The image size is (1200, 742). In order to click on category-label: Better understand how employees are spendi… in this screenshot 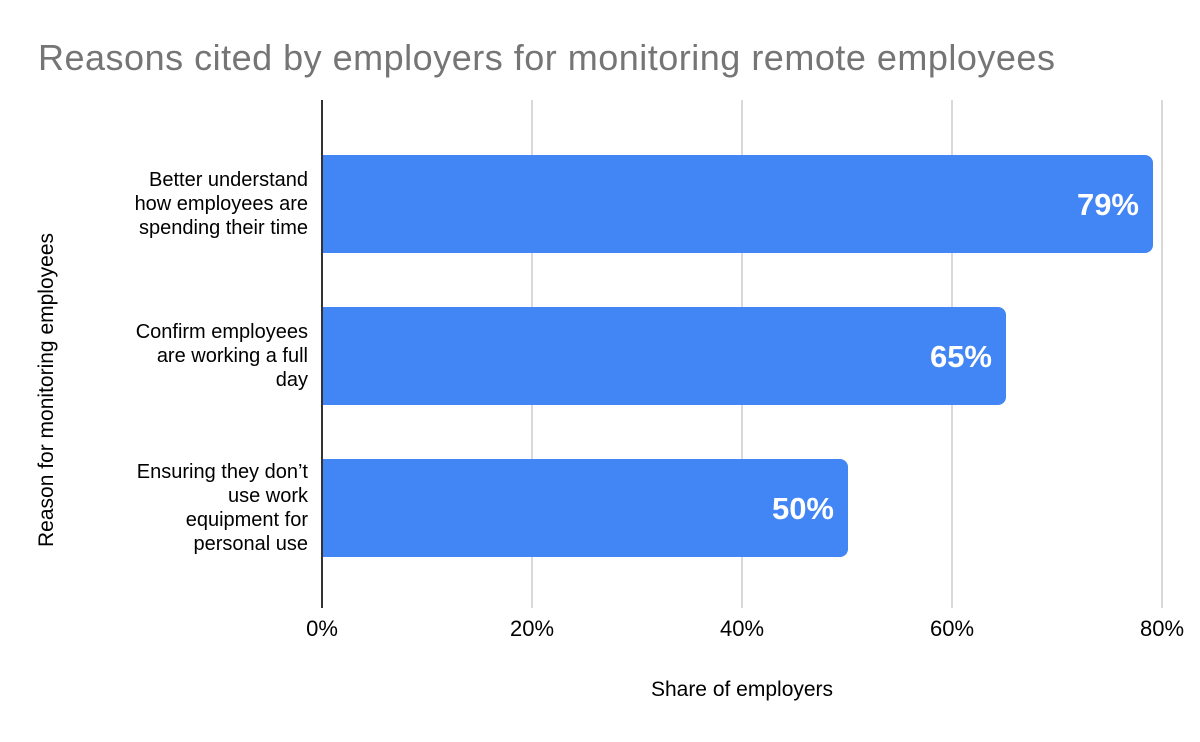, I will do `click(174, 204)`.